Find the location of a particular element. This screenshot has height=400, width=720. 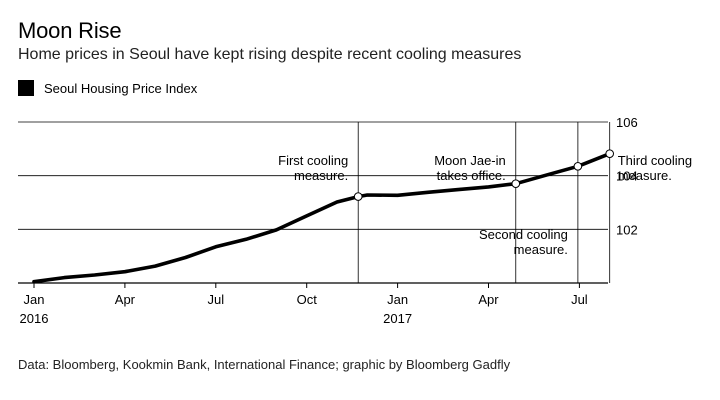

y-tick-label: 104 is located at coordinates (627, 176).